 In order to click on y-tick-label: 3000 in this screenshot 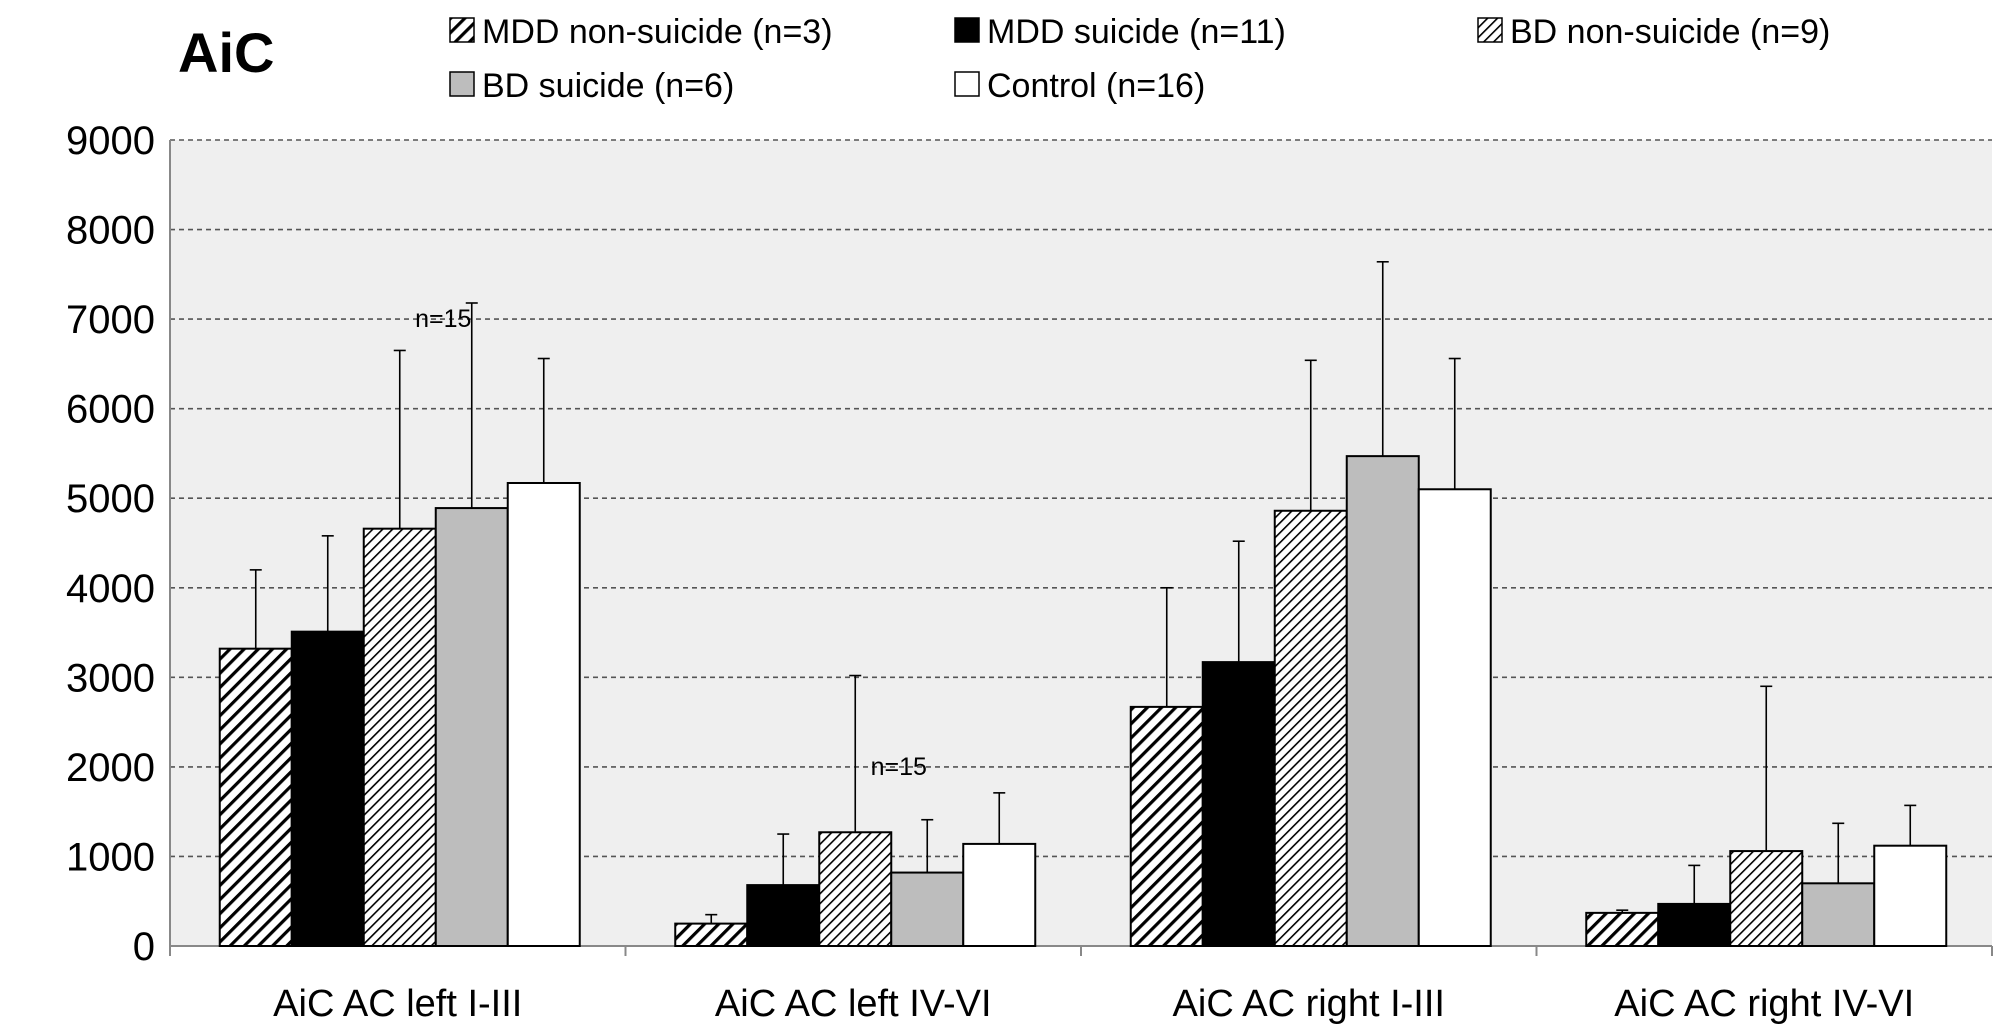, I will do `click(110, 678)`.